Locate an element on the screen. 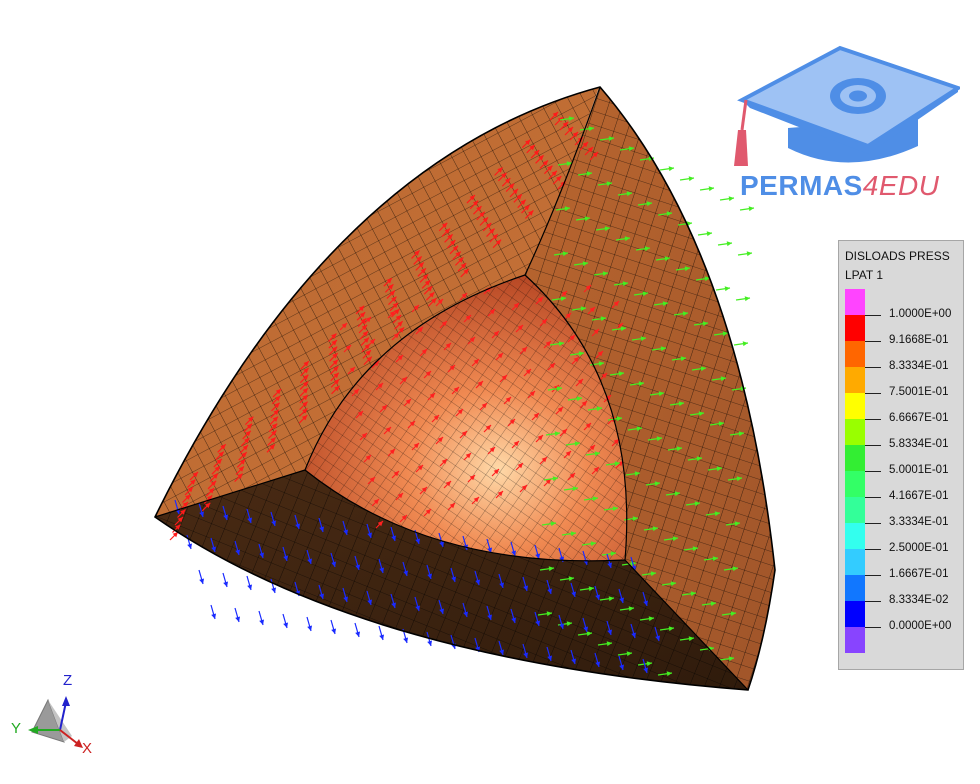 Image resolution: width=980 pixels, height=784 pixels. permas4edu-logo is located at coordinates (847, 105).